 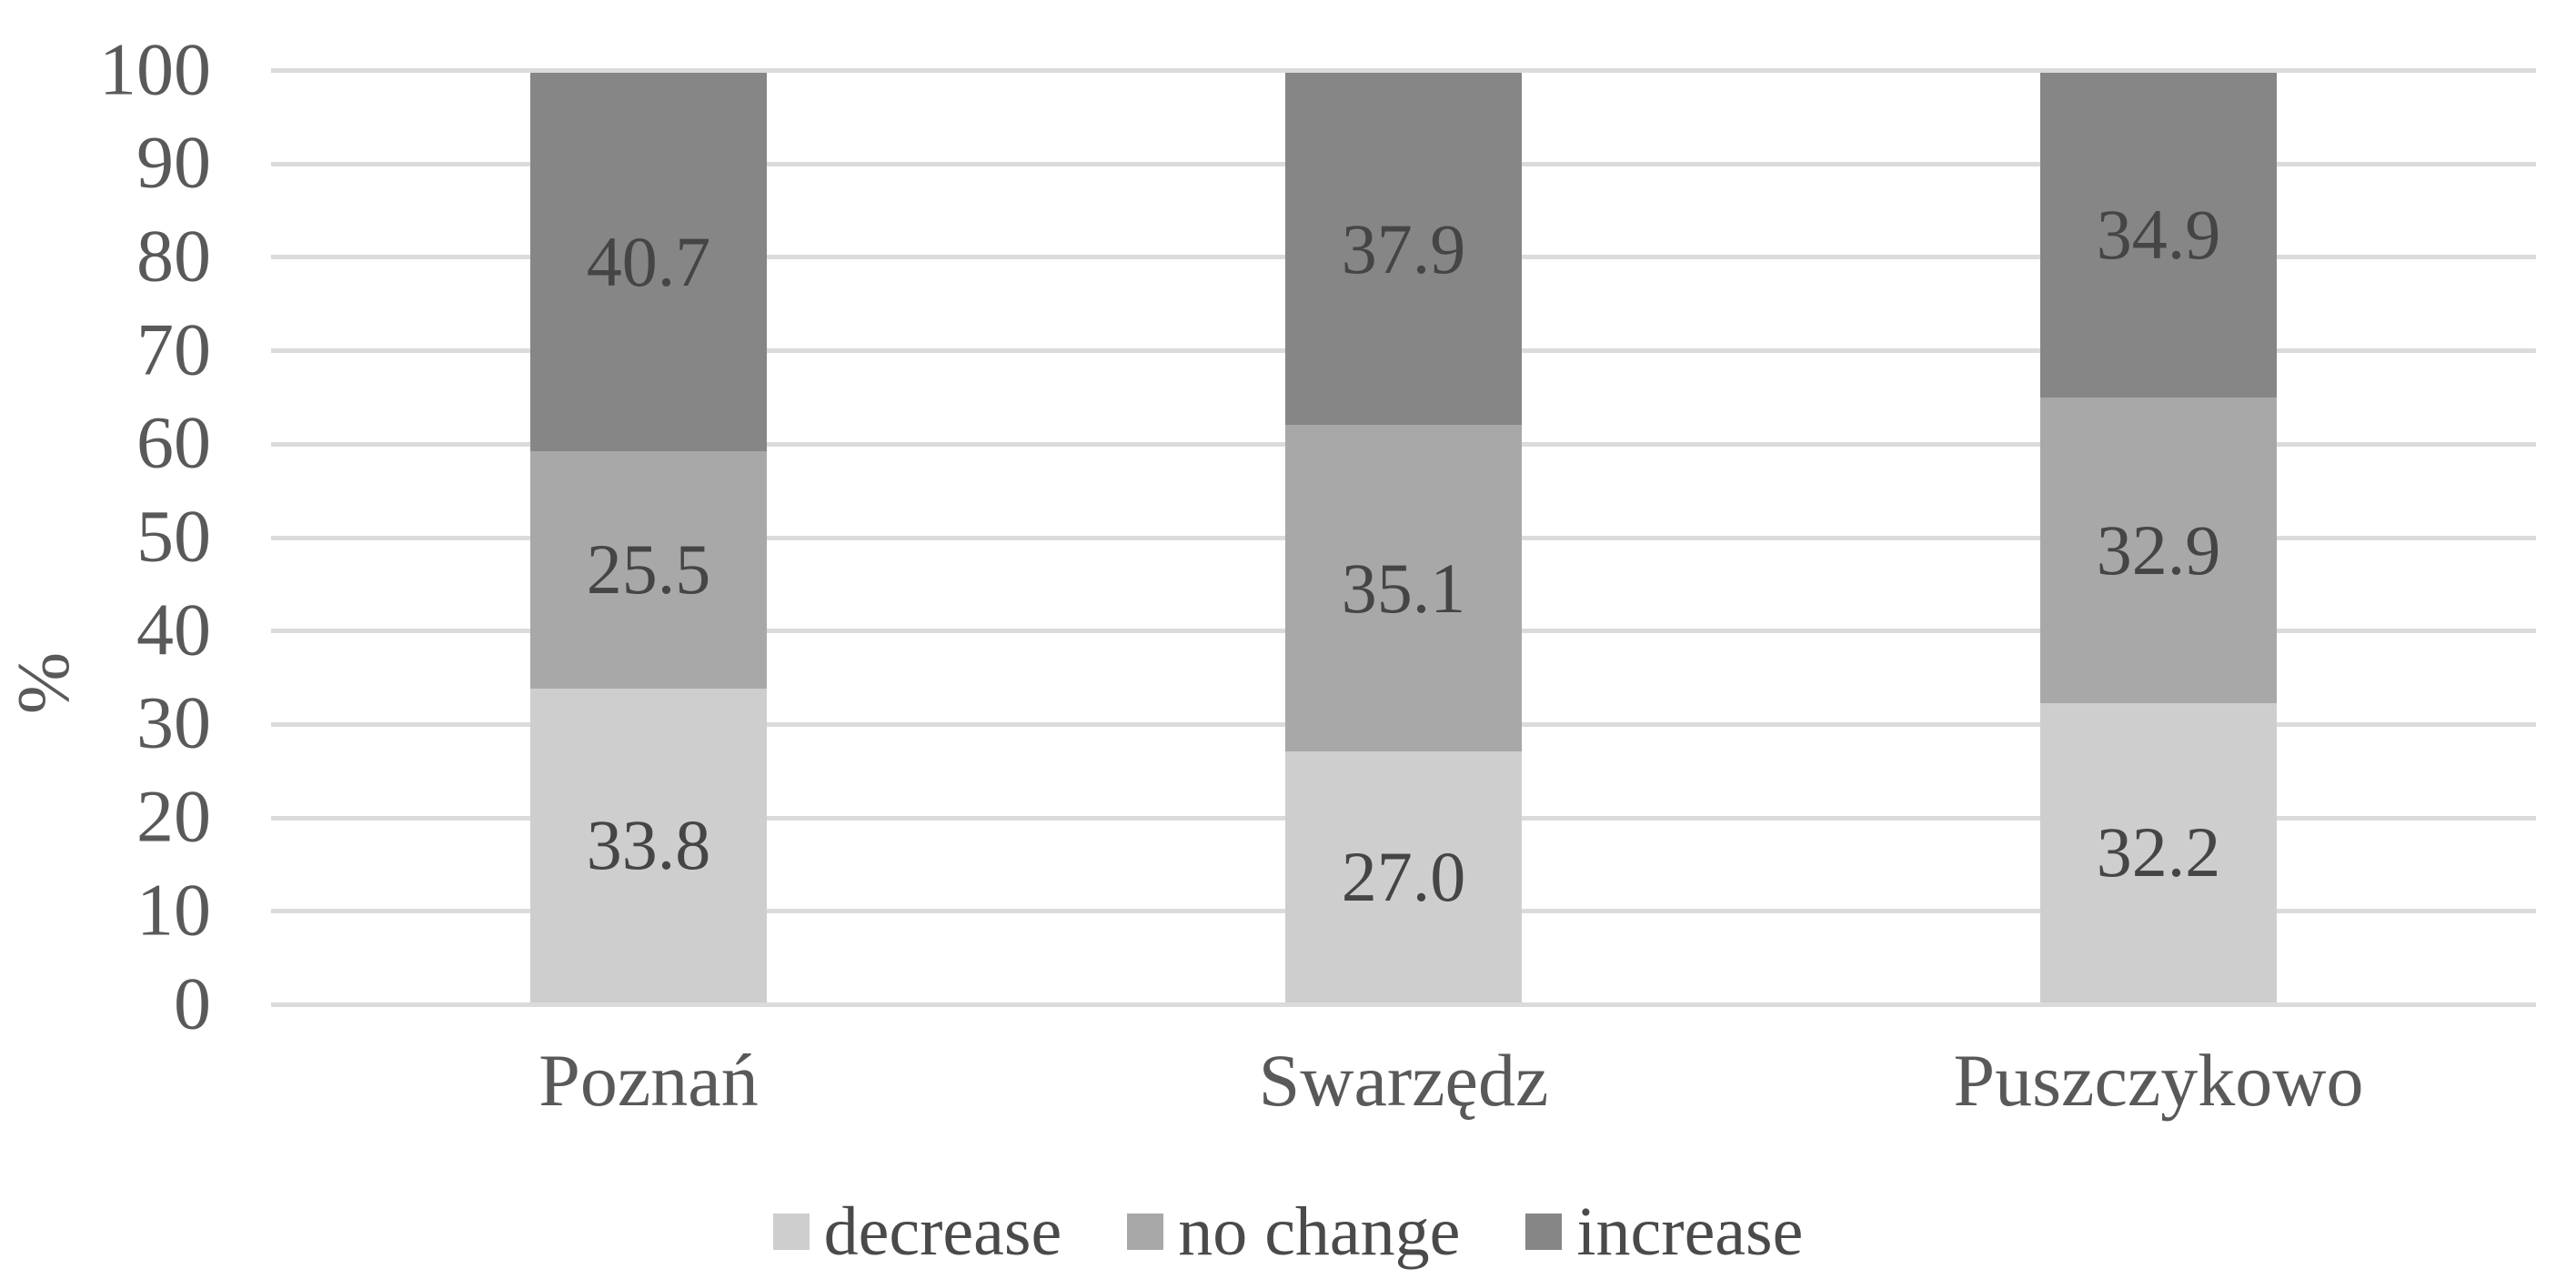 I want to click on y-tick-label: 90, so click(x=173, y=162).